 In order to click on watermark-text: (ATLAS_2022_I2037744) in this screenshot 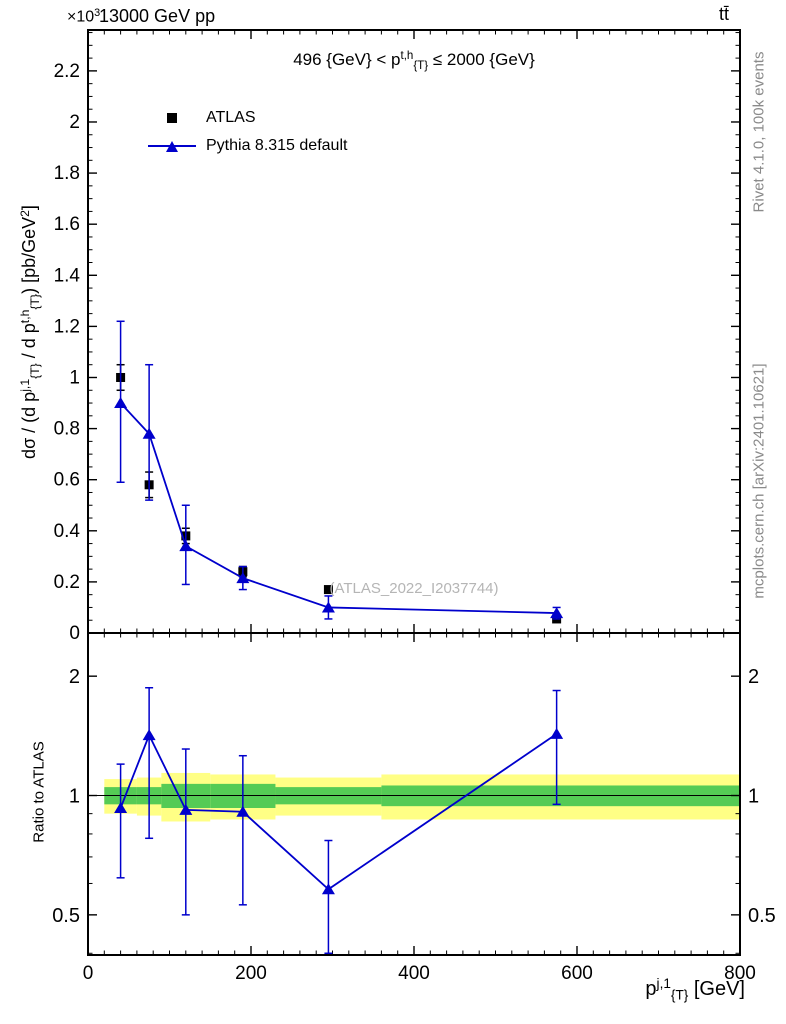, I will do `click(414, 588)`.